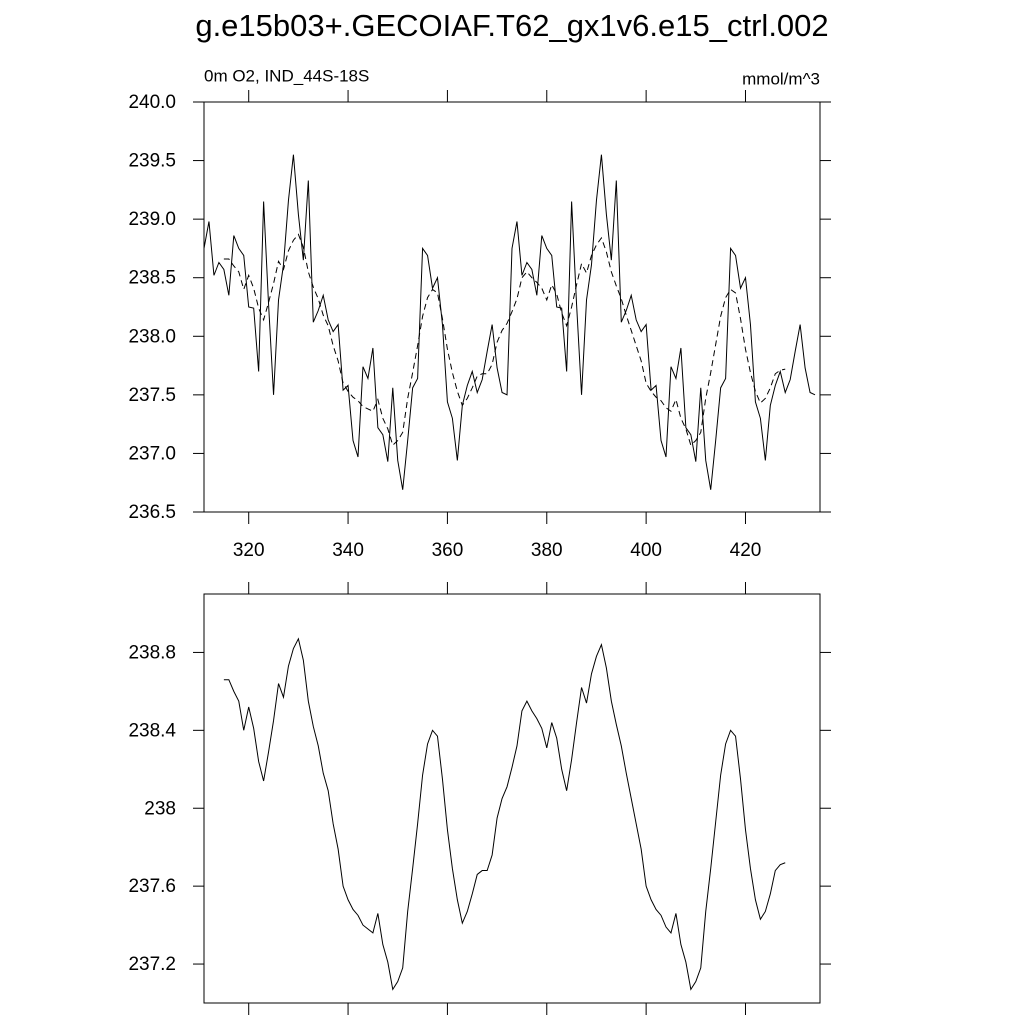  What do you see at coordinates (152, 652) in the screenshot?
I see `y-tick-label: 238.8` at bounding box center [152, 652].